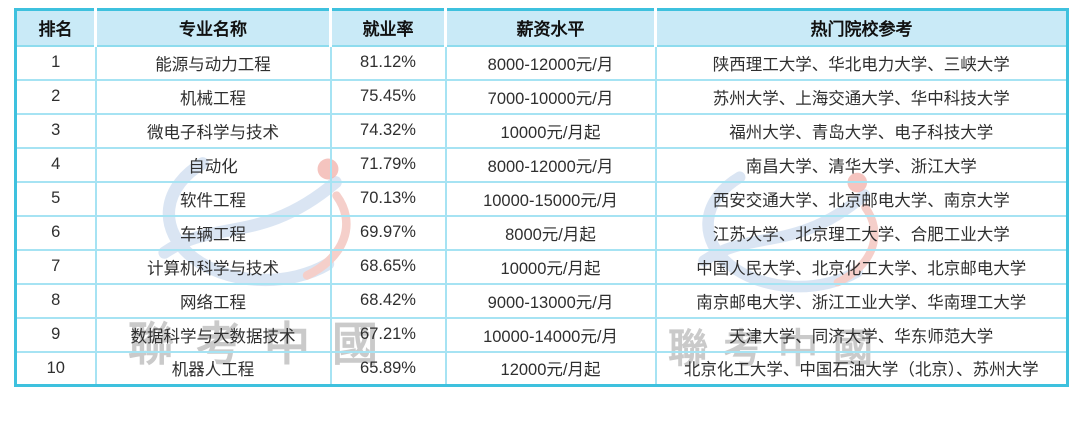 This screenshot has height=423, width=1080. What do you see at coordinates (213, 96) in the screenshot?
I see `major-cell: 机械工程` at bounding box center [213, 96].